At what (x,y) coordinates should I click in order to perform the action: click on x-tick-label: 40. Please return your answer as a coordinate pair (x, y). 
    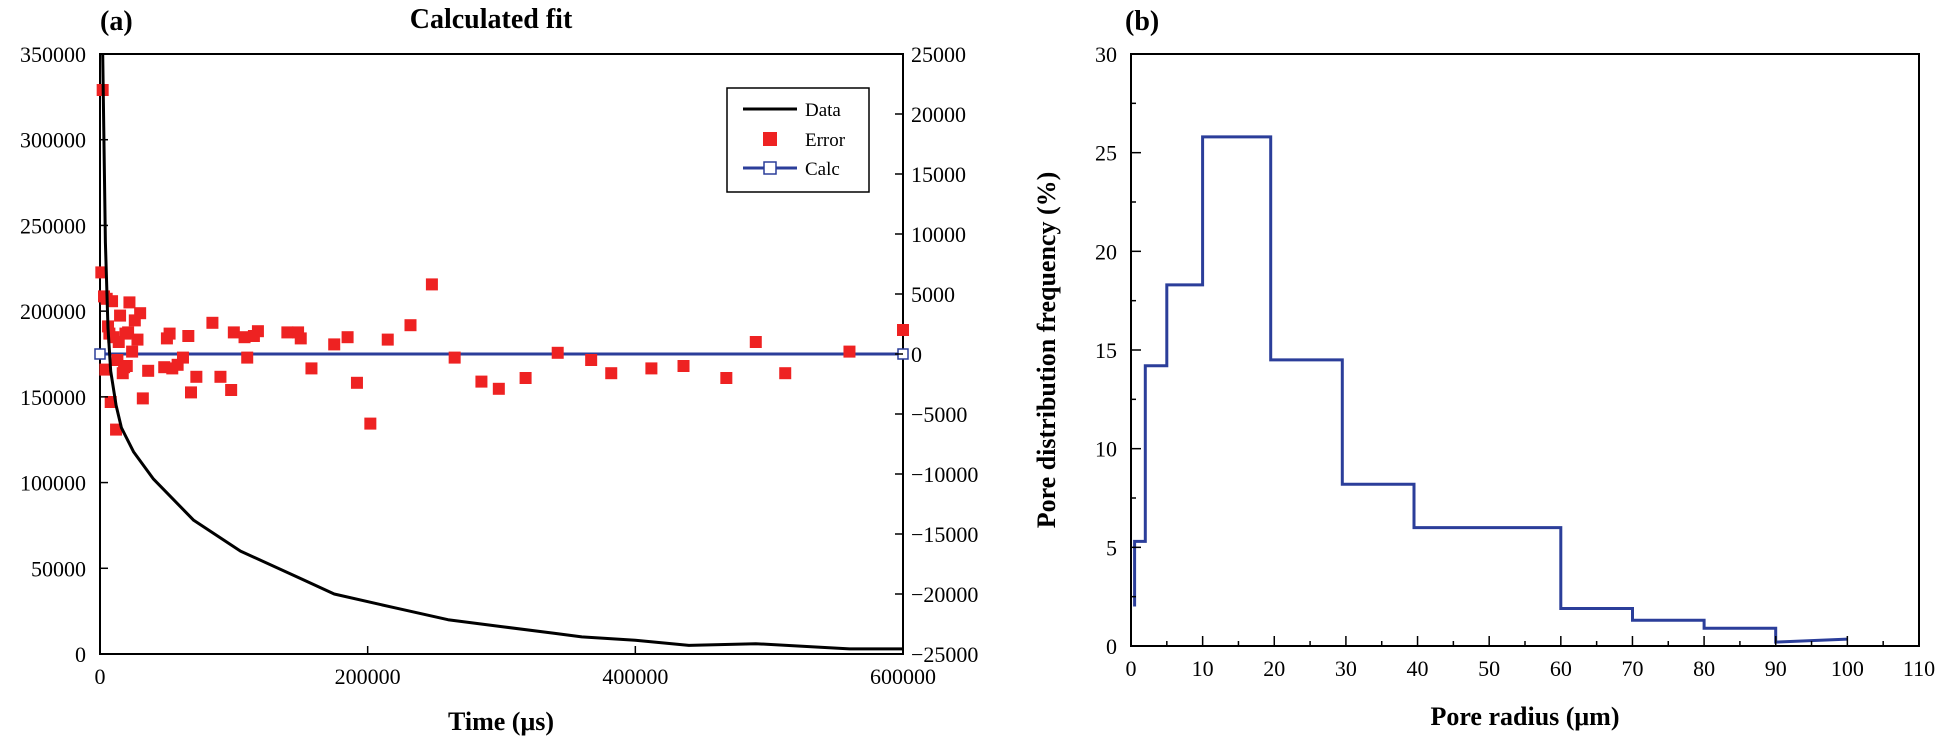
    Looking at the image, I should click on (1418, 668).